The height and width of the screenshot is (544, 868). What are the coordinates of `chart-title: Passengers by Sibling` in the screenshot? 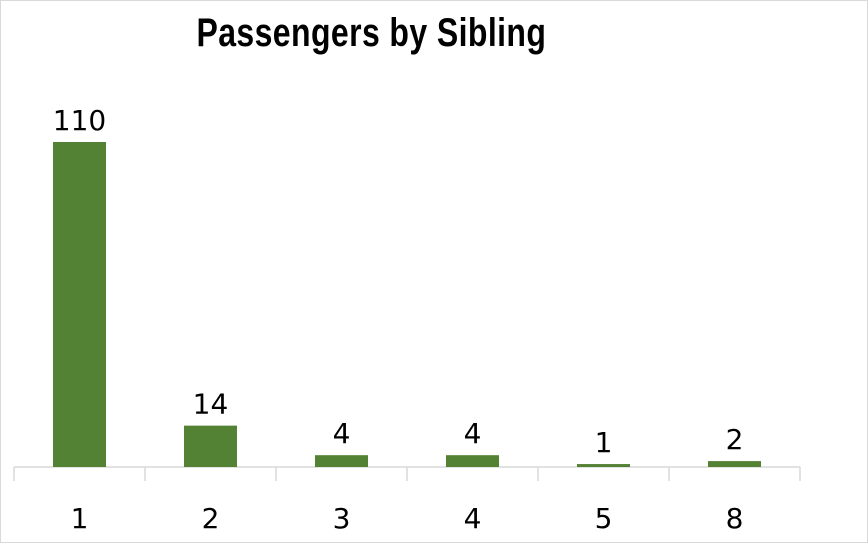 It's located at (371, 33).